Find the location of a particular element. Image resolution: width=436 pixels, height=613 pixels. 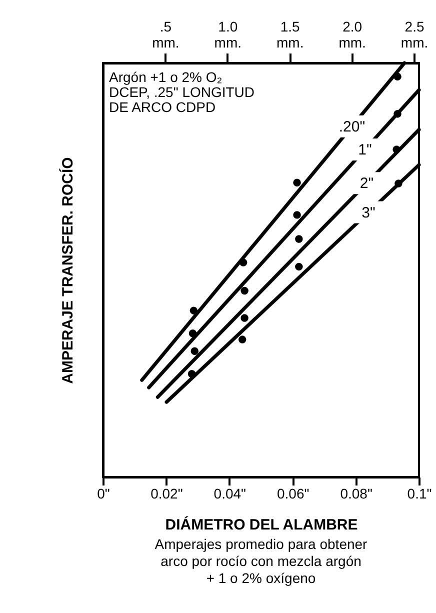

series-label: 2" is located at coordinates (367, 183).